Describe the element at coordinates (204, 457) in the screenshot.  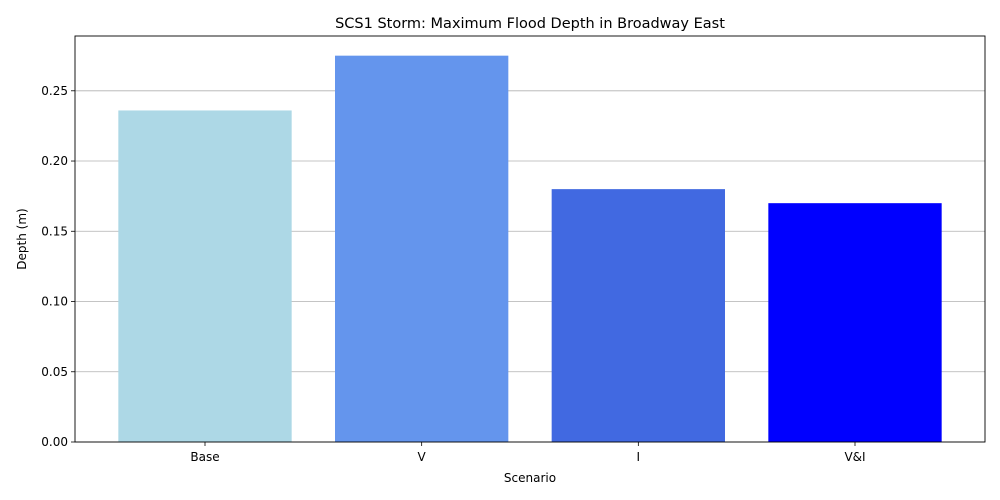
I see `x-tick-label: Base` at that location.